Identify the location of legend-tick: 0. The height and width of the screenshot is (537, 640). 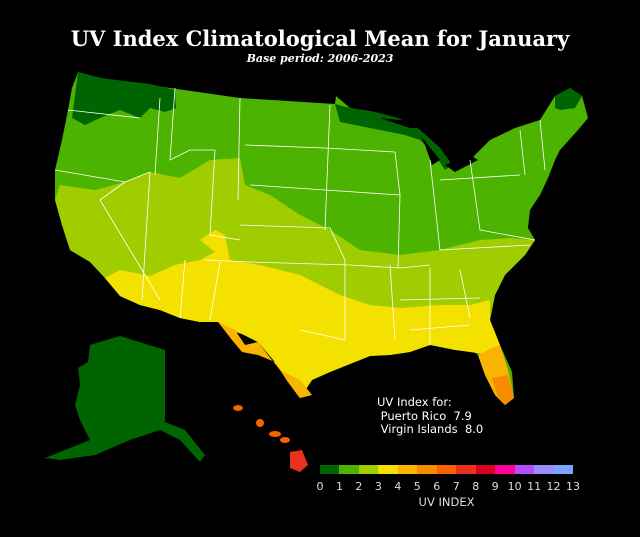
(320, 486).